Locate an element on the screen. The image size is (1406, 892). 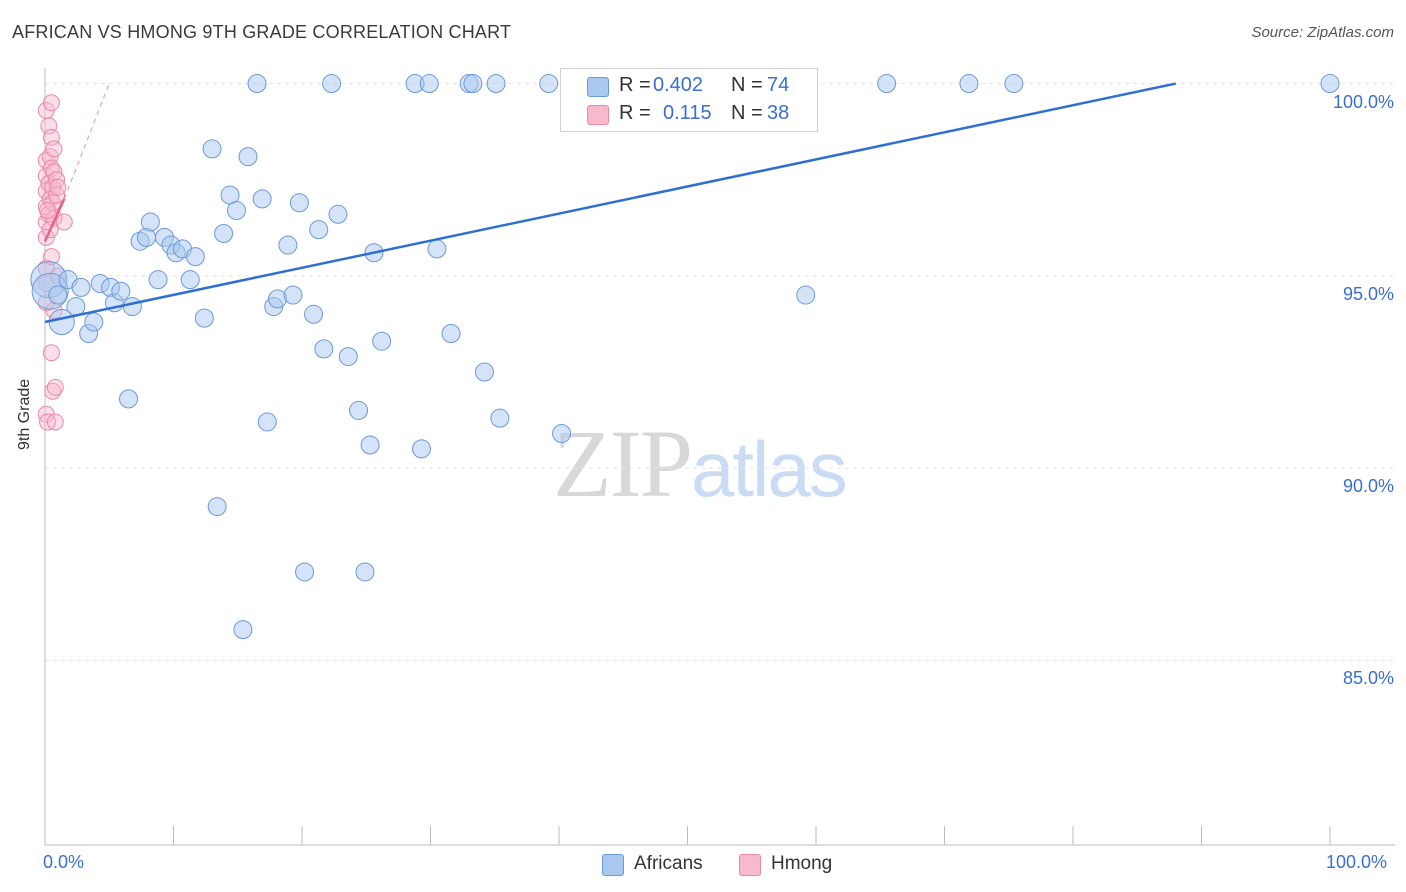
hmong-series is located at coordinates (55, 262).